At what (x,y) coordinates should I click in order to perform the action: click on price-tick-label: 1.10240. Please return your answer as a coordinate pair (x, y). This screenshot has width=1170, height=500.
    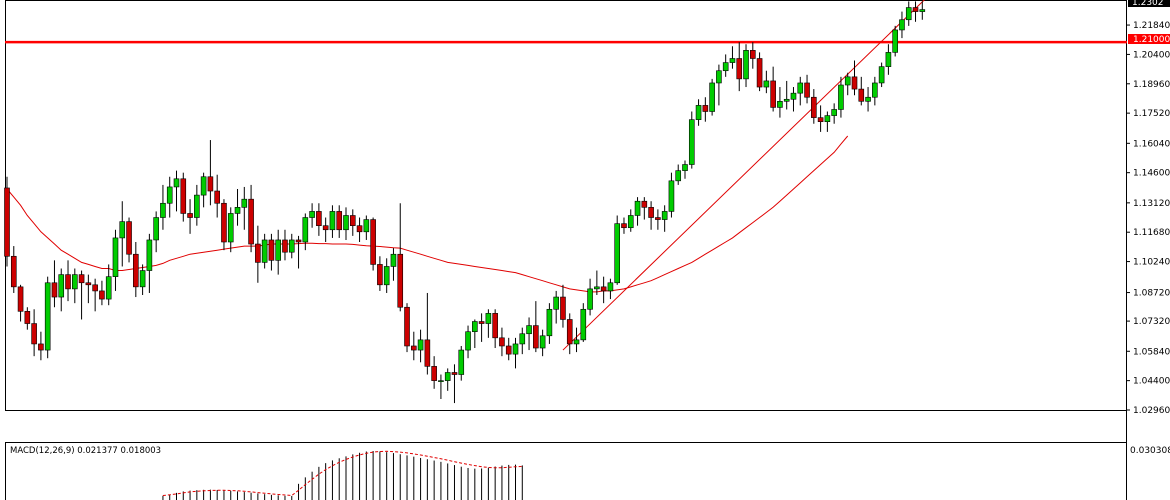
    Looking at the image, I should click on (1151, 263).